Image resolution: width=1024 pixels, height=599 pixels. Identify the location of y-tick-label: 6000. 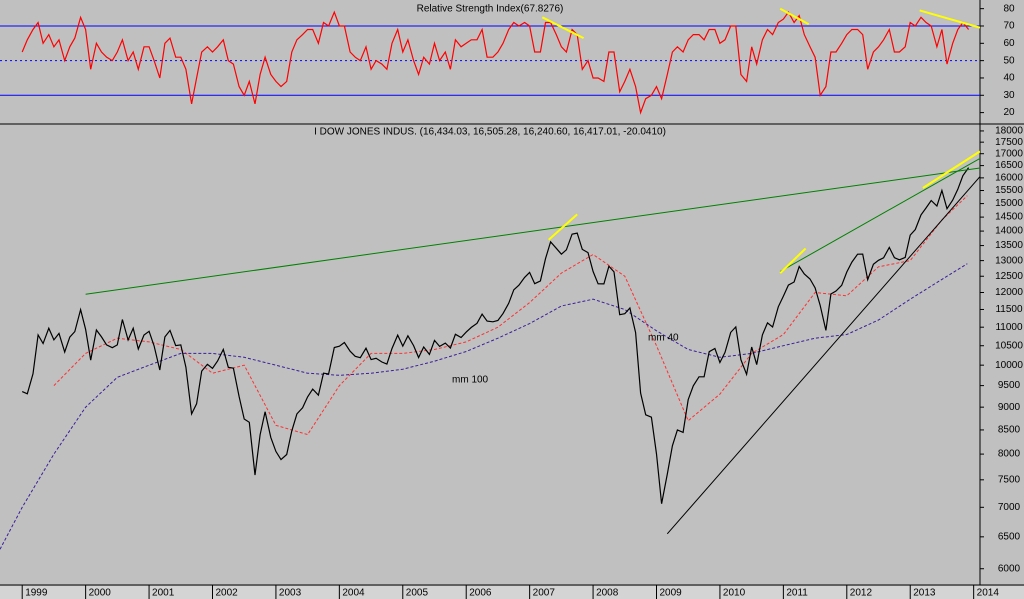
(1009, 568).